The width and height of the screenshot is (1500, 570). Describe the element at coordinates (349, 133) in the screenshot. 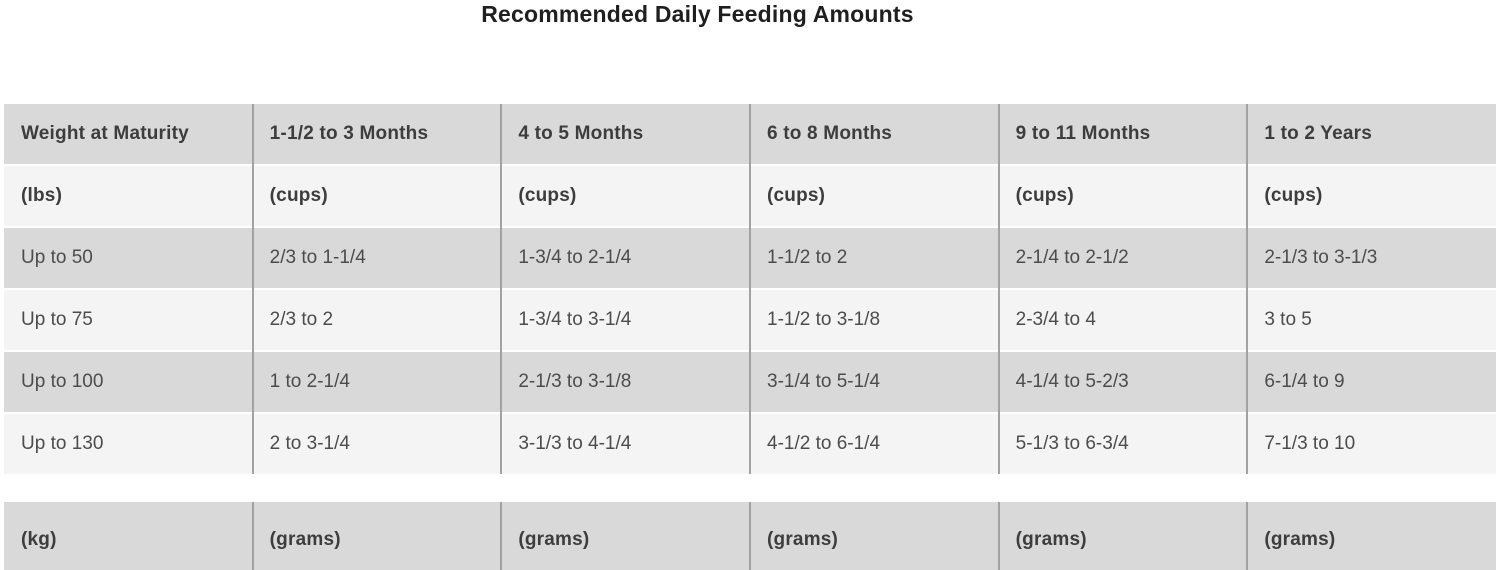

I see `table-cell: 1-1/2 to 3 Months` at that location.